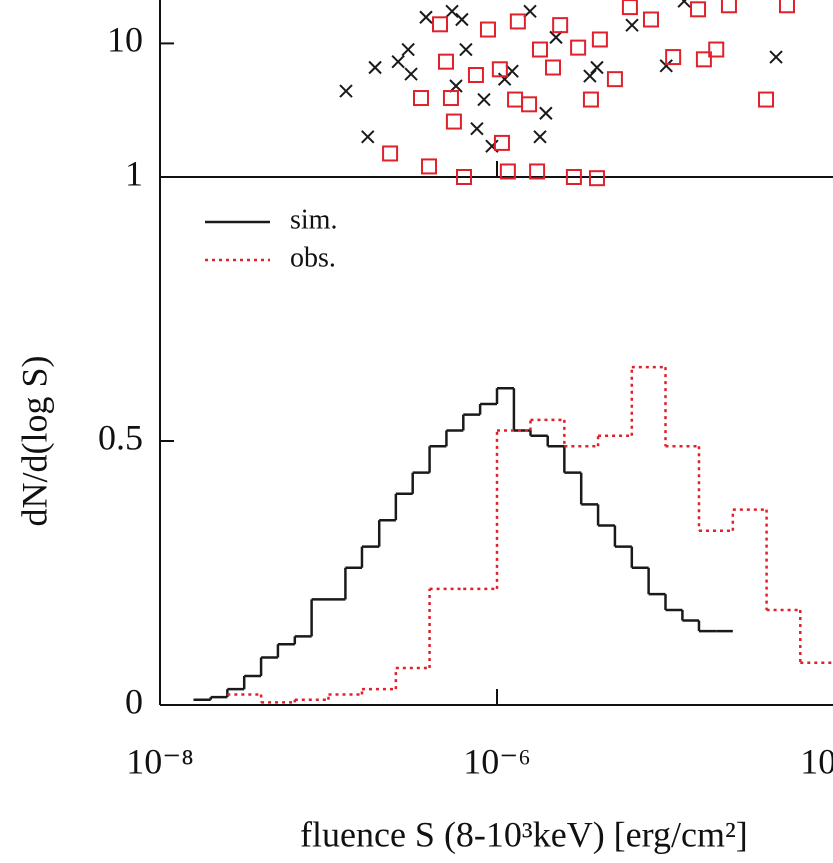  What do you see at coordinates (134, 701) in the screenshot?
I see `y-tick-label: 0` at bounding box center [134, 701].